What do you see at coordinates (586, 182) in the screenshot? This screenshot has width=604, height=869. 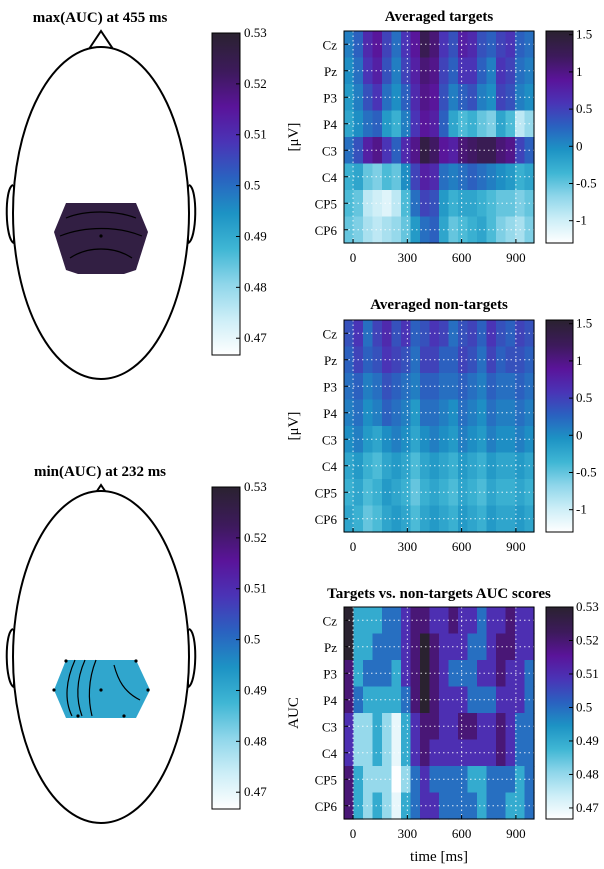 I see `colorbar-tick-label: -0.5` at bounding box center [586, 182].